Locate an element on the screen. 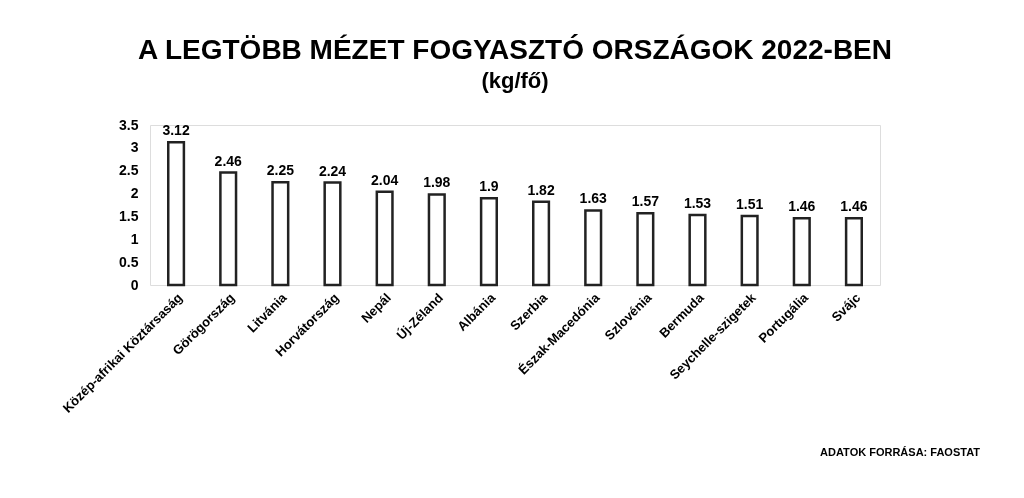 This screenshot has width=1024, height=498. data-label: 2.46 is located at coordinates (228, 160).